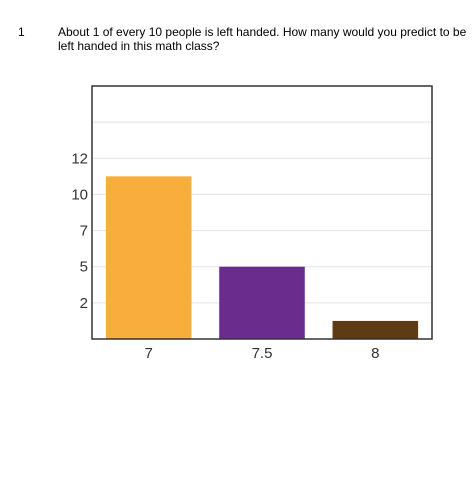 Image resolution: width=474 pixels, height=481 pixels. I want to click on x-tick-label: 8, so click(375, 353).